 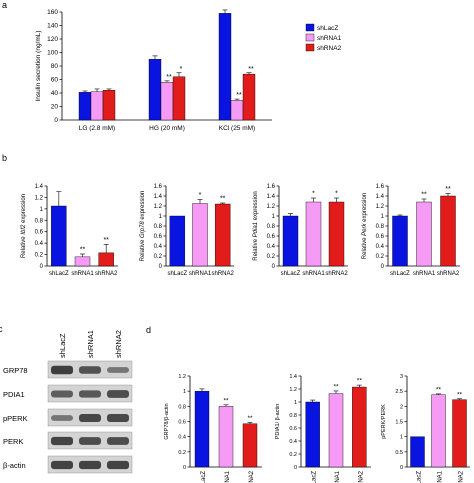 I want to click on panel-label-c: c, so click(x=1, y=329).